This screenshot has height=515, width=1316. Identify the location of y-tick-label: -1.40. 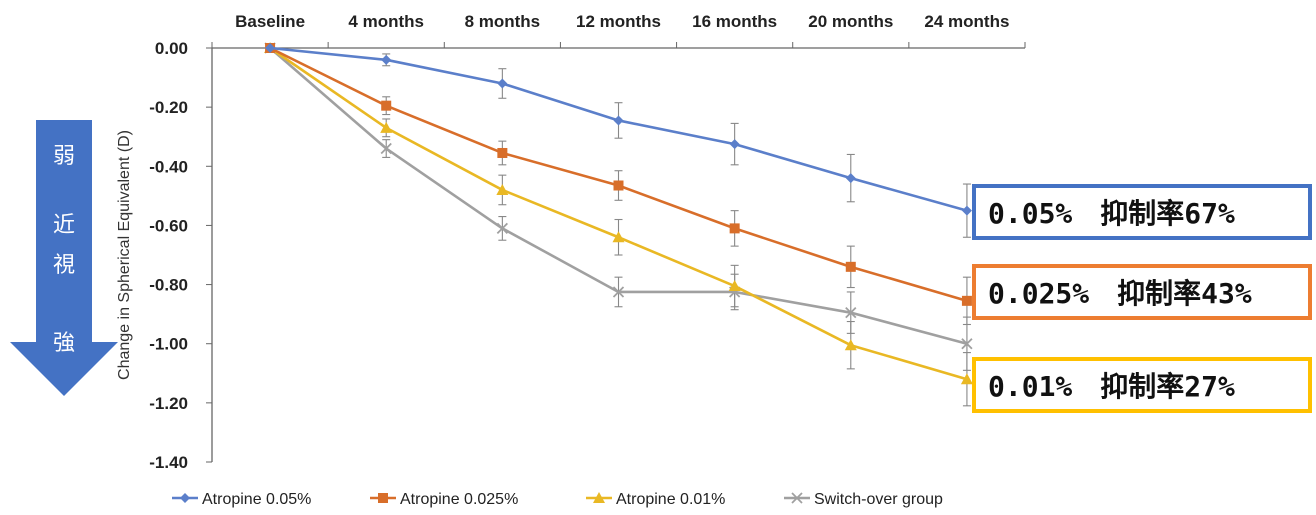
(168, 462).